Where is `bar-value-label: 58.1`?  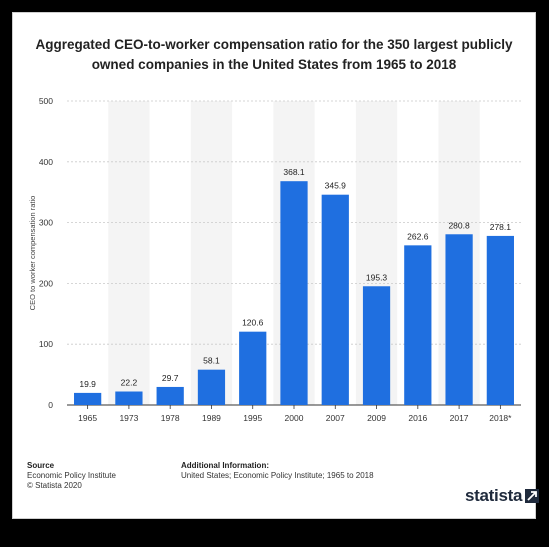
bar-value-label: 58.1 is located at coordinates (211, 361).